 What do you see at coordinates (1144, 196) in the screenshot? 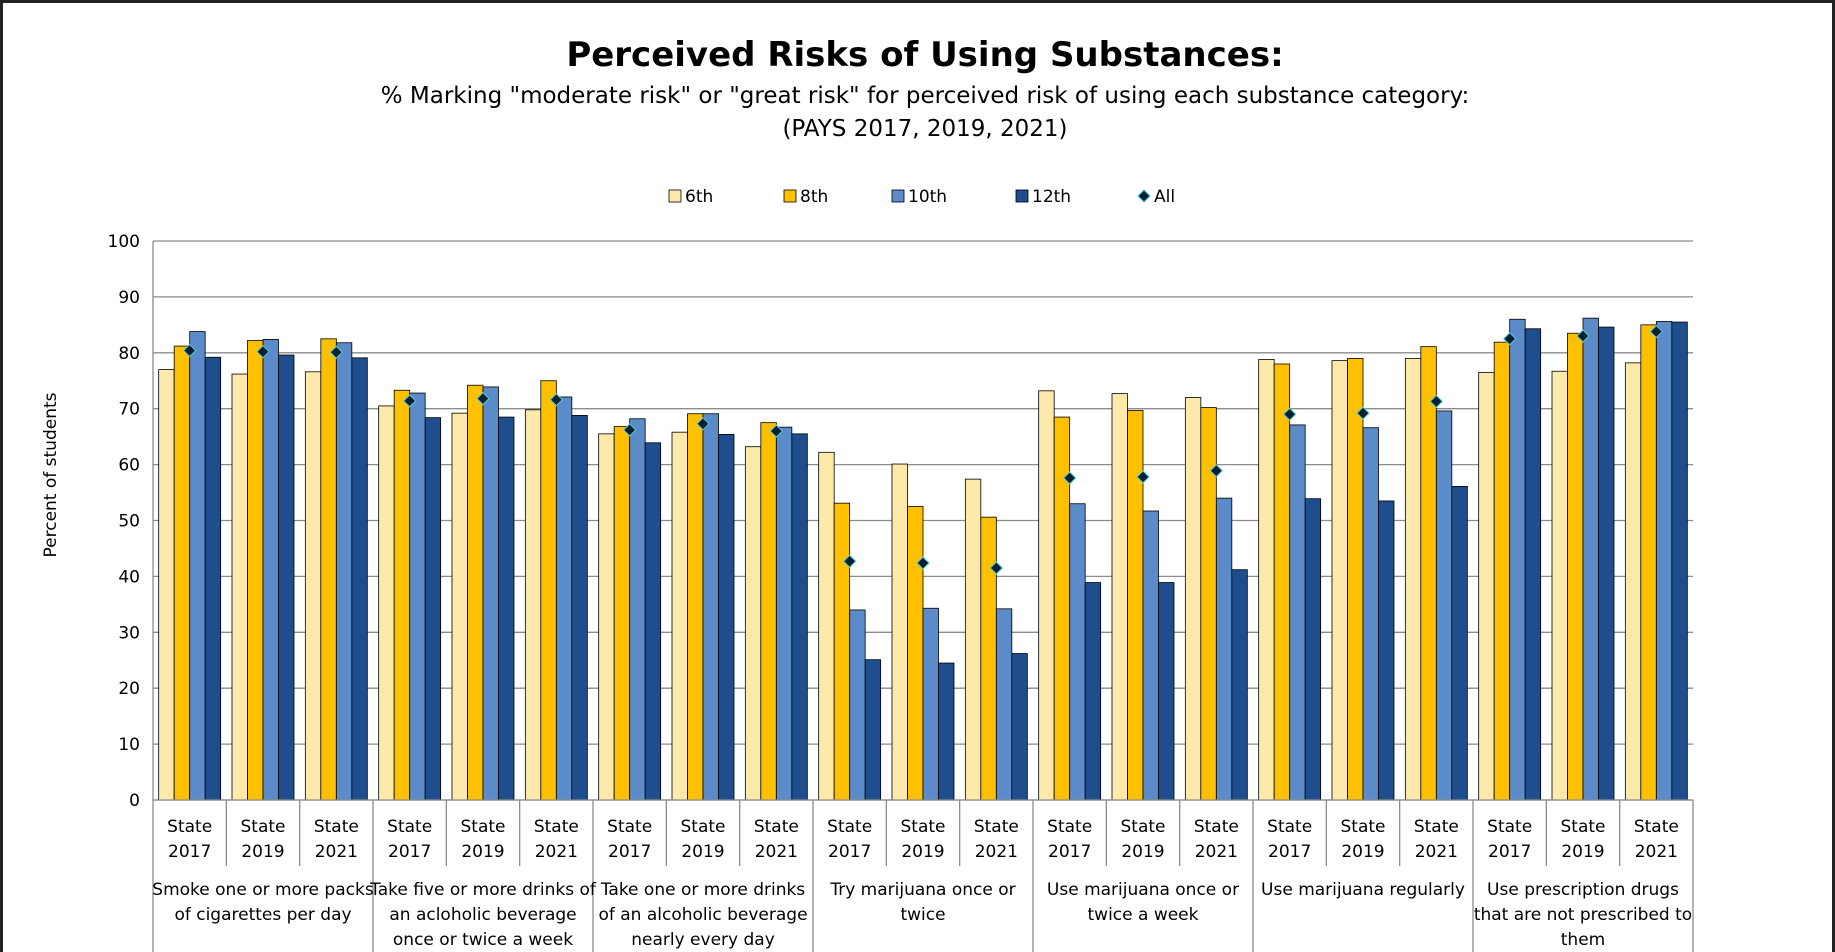
I see `legend-marker-all` at bounding box center [1144, 196].